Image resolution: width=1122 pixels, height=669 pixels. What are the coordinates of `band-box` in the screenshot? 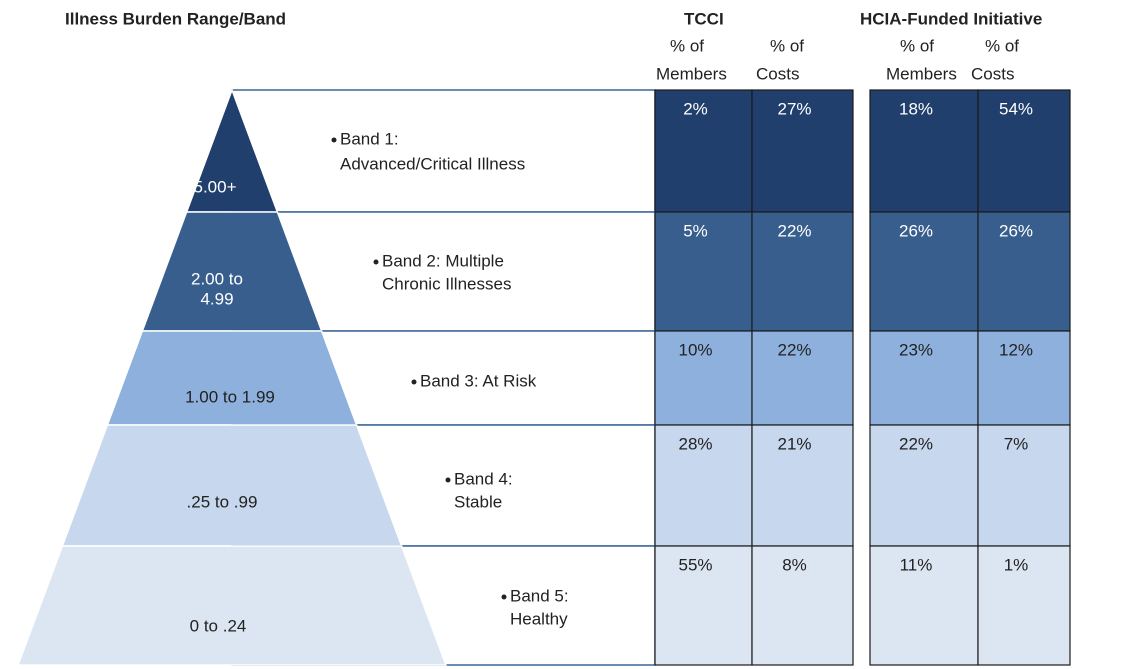 It's located at (443, 151).